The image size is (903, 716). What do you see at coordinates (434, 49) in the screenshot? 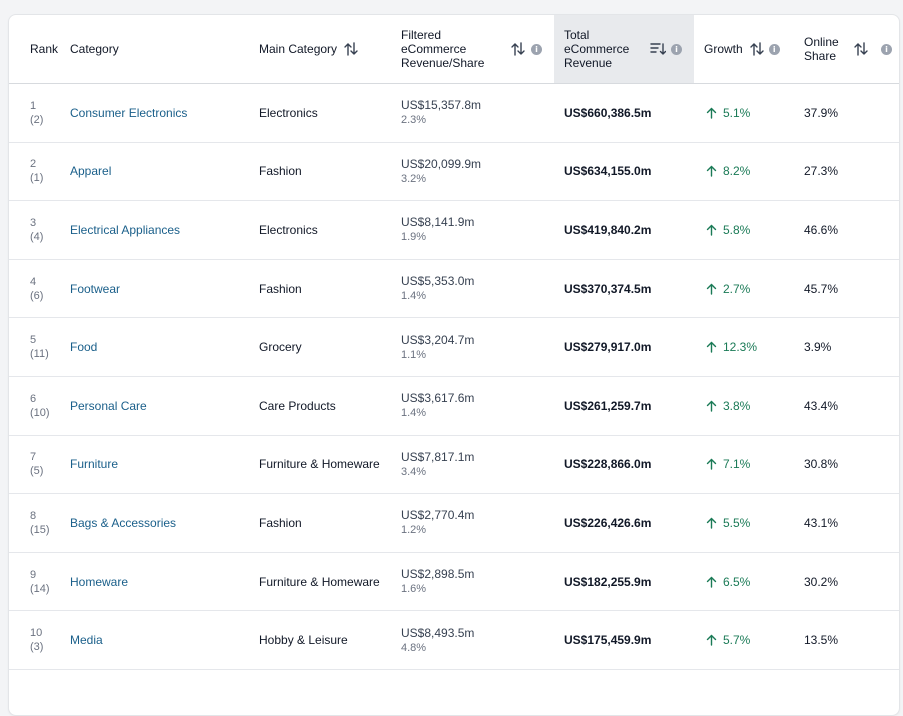
I see `filtered-header-line2: eCommerce` at bounding box center [434, 49].